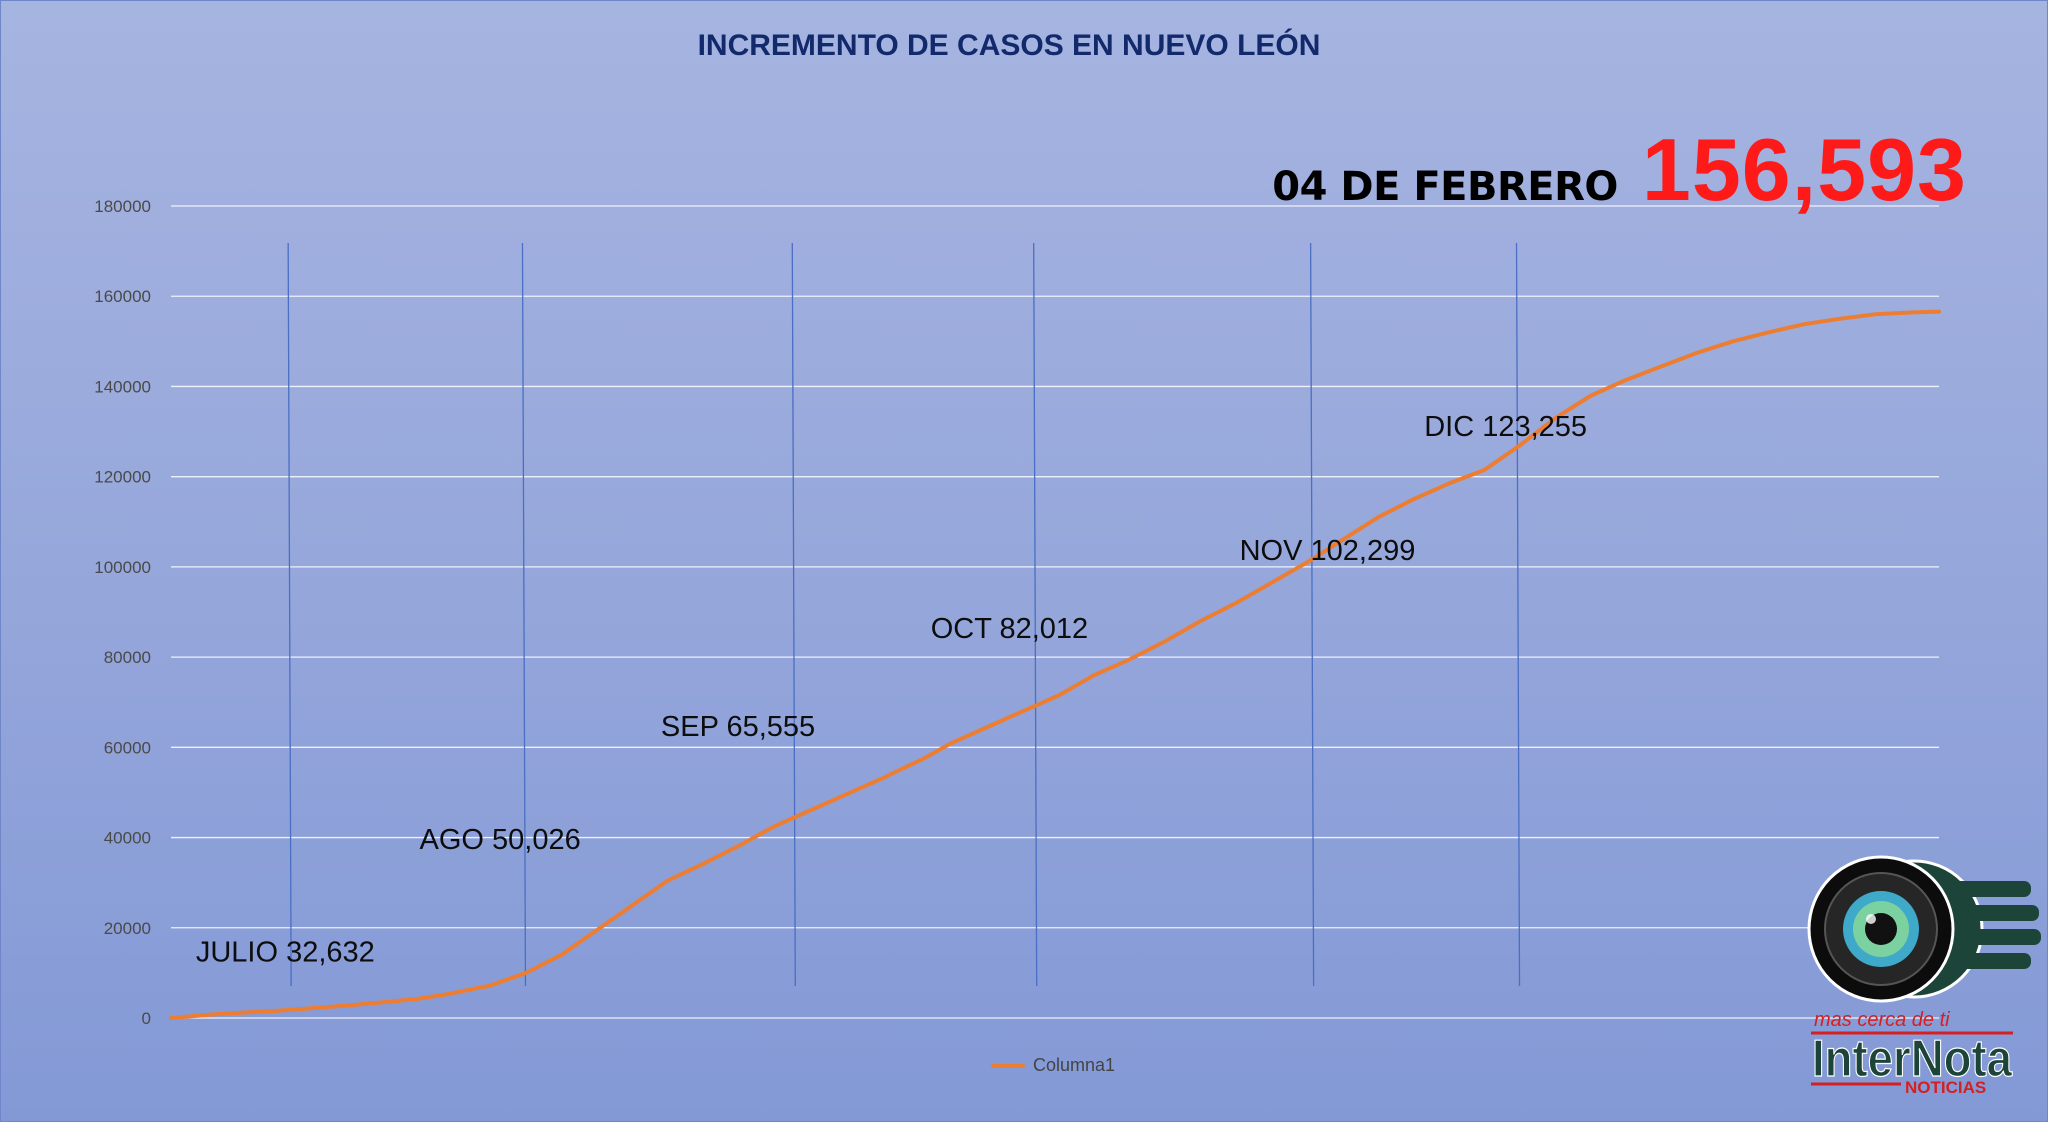  Describe the element at coordinates (500, 840) in the screenshot. I see `annotation-label: AGO 50,026` at that location.